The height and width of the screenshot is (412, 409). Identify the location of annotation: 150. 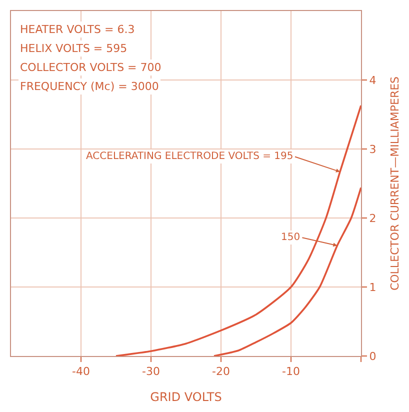
(290, 237).